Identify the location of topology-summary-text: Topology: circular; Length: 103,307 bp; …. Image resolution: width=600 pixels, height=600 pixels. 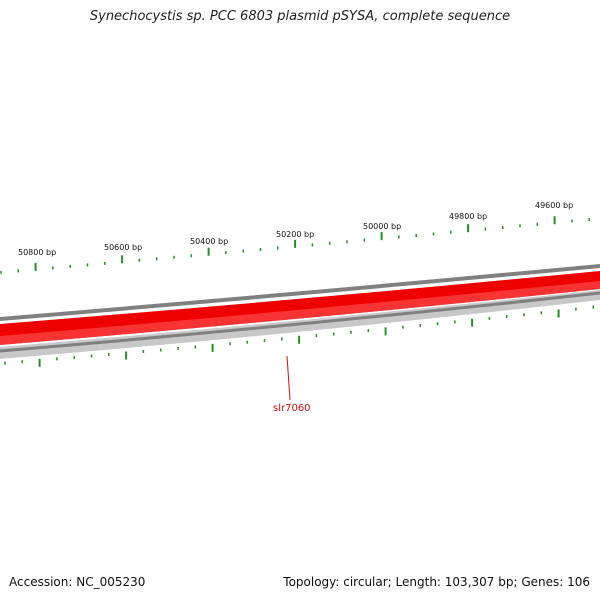
(436, 582).